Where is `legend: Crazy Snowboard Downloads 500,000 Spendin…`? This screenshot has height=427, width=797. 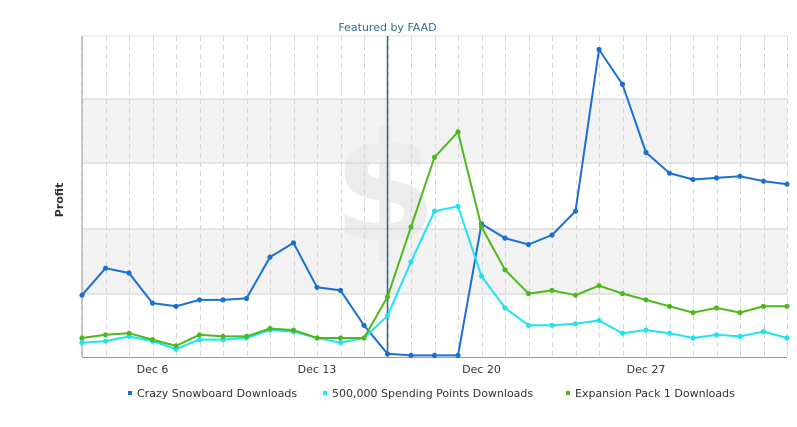
legend: Crazy Snowboard Downloads 500,000 Spendin… is located at coordinates (431, 393).